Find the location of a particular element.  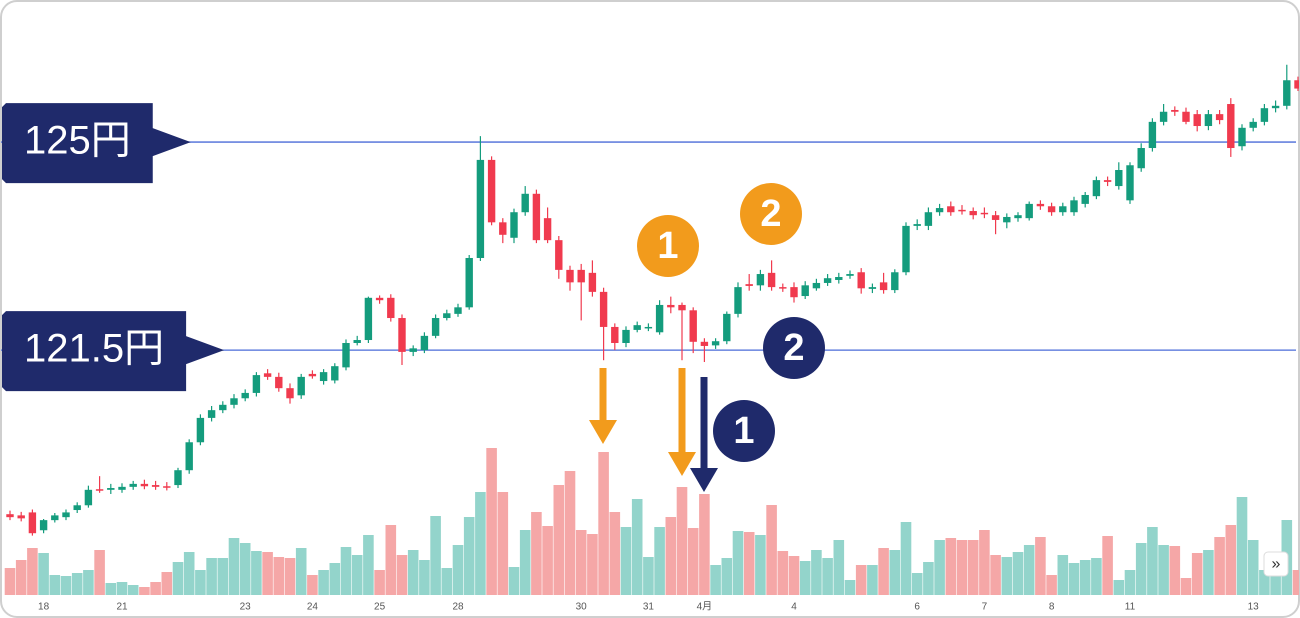

navy-marker is located at coordinates (744, 431).